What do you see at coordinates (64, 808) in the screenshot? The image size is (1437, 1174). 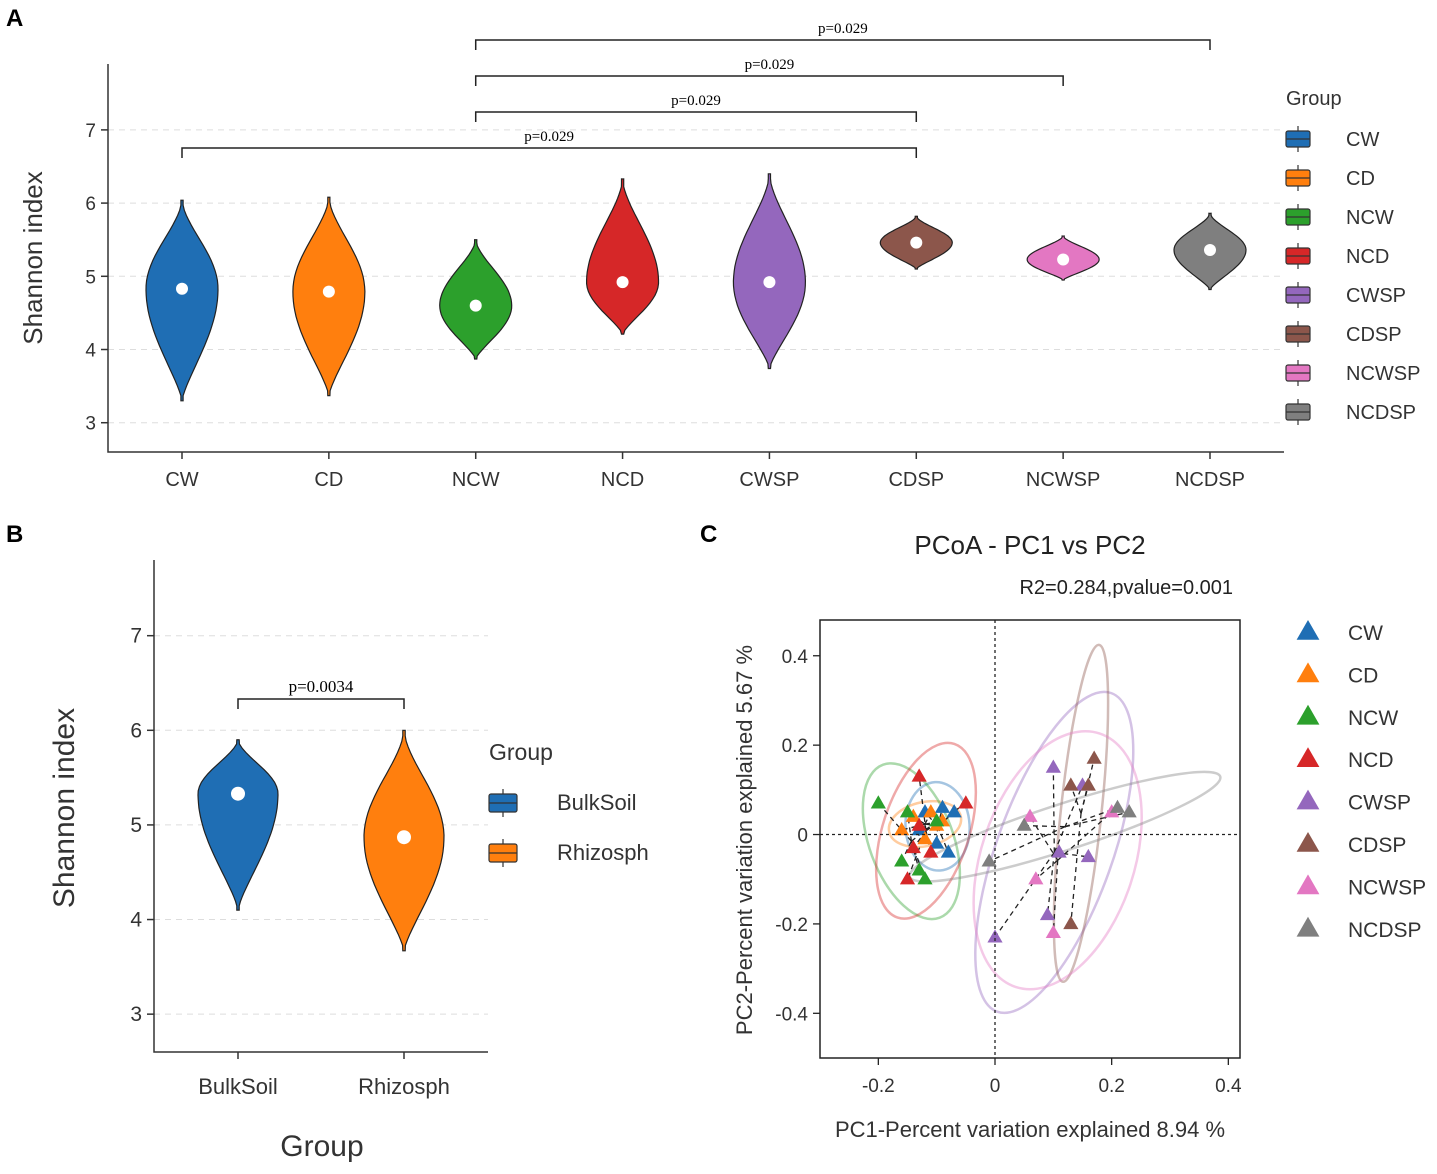 I see `panel-b-y-axis-label: Shannon index` at bounding box center [64, 808].